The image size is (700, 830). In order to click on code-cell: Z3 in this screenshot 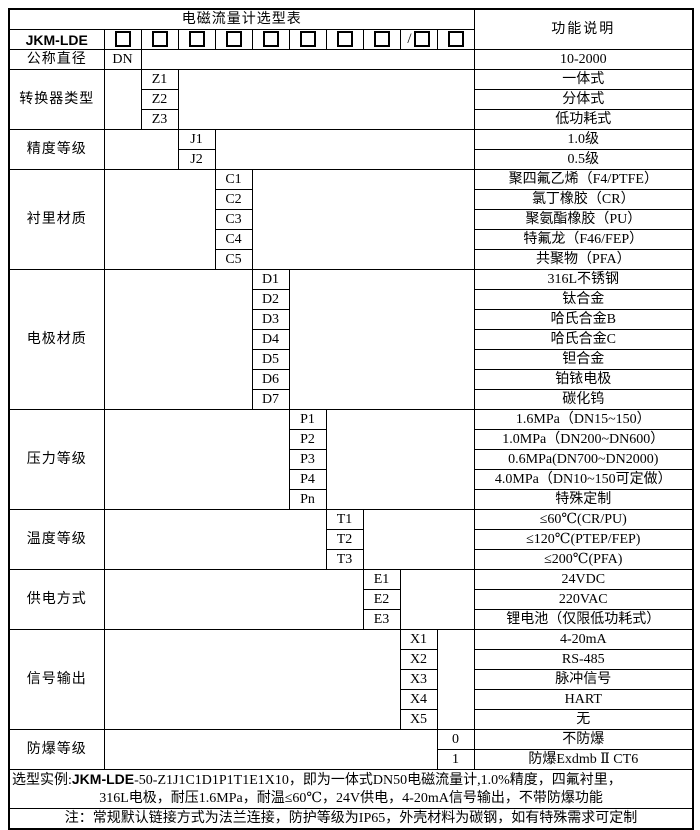, I will do `click(159, 119)`.